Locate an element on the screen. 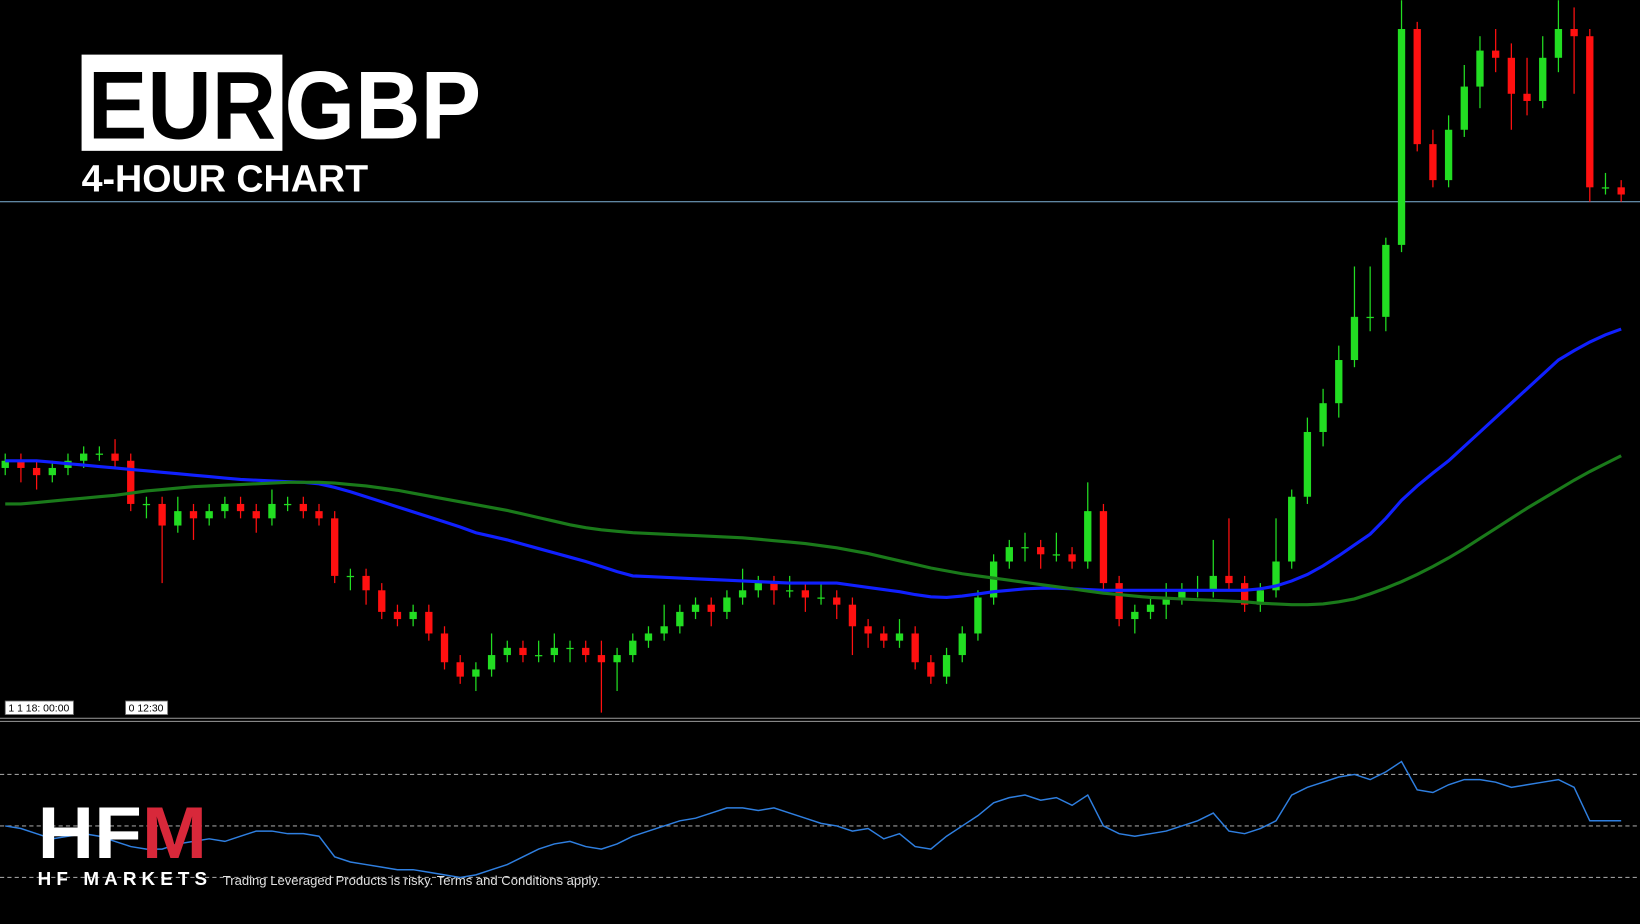 The height and width of the screenshot is (924, 1640). time-label: 0 12:30 is located at coordinates (146, 708).